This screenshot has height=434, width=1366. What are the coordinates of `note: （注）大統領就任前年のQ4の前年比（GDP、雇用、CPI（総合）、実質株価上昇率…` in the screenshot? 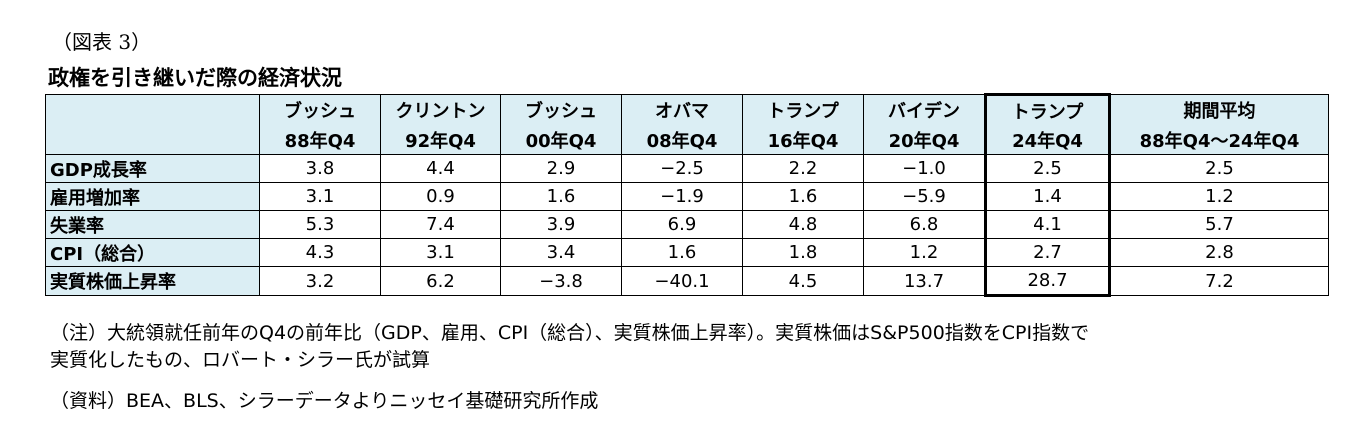 It's located at (570, 333).